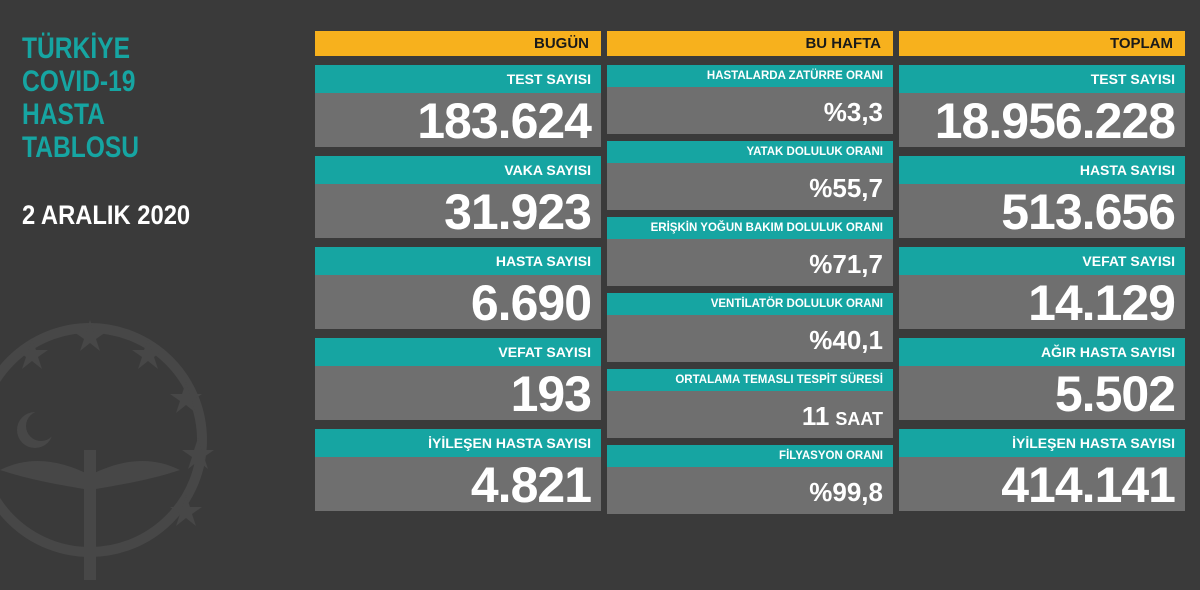 The width and height of the screenshot is (1200, 590). What do you see at coordinates (750, 251) in the screenshot?
I see `week-card: ERİŞKİN YOĞUN BAKIM DOLULUK ORANI %71,7` at bounding box center [750, 251].